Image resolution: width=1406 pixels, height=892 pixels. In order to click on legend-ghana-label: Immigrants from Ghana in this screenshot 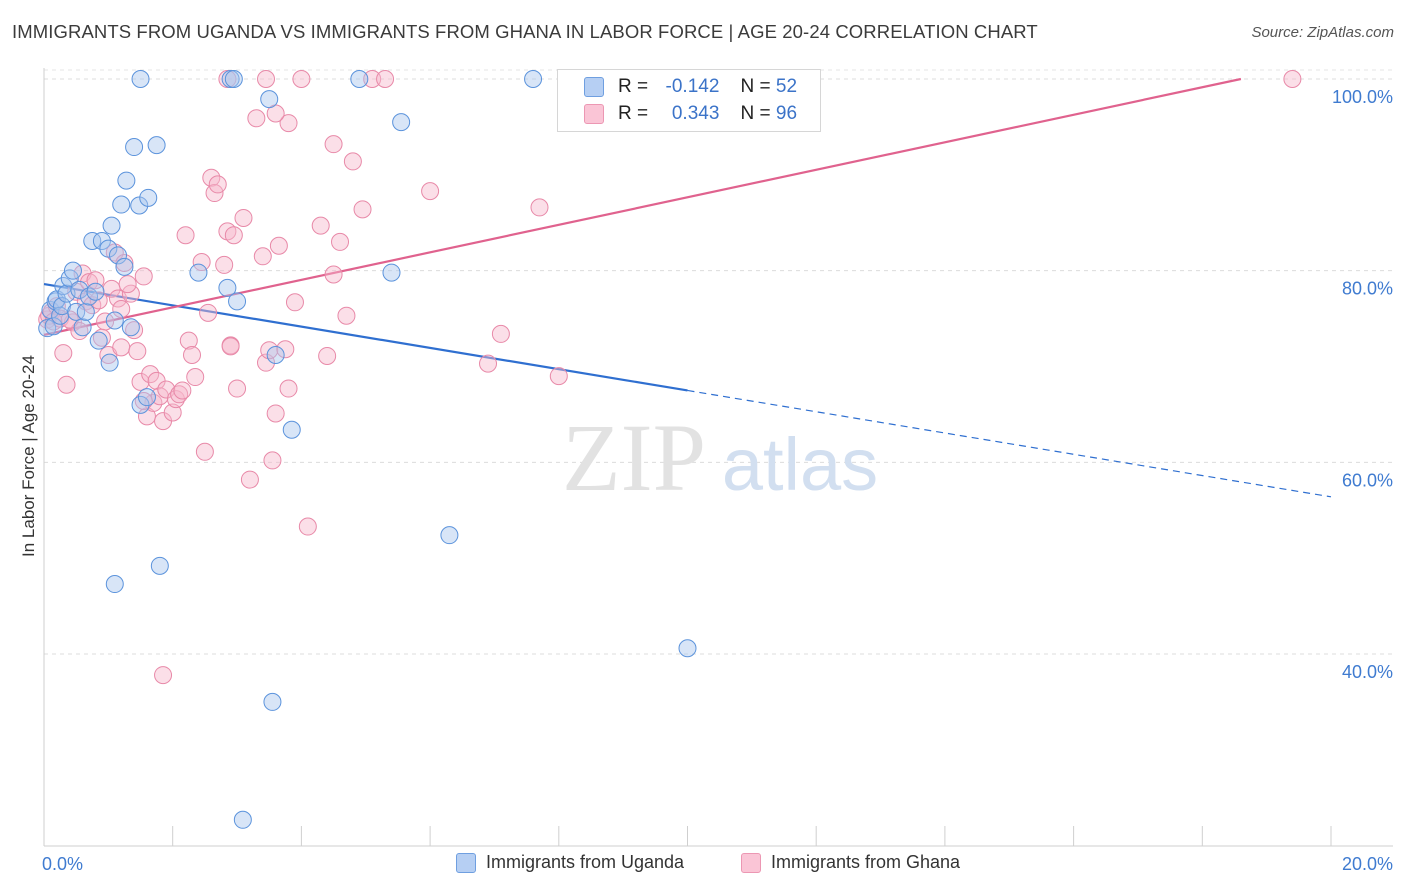, I will do `click(866, 862)`.